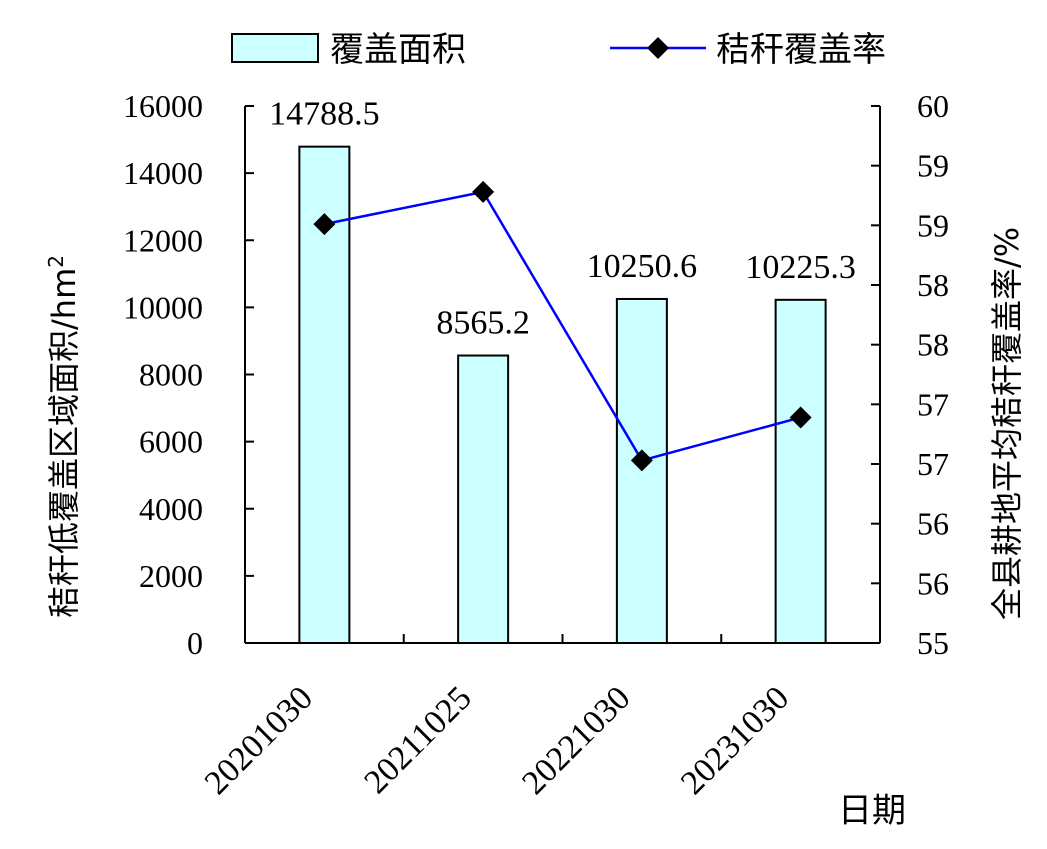 The image size is (1047, 849). I want to click on left-axis-title: 秸秆低覆盖区域面积/hm2, so click(63, 436).